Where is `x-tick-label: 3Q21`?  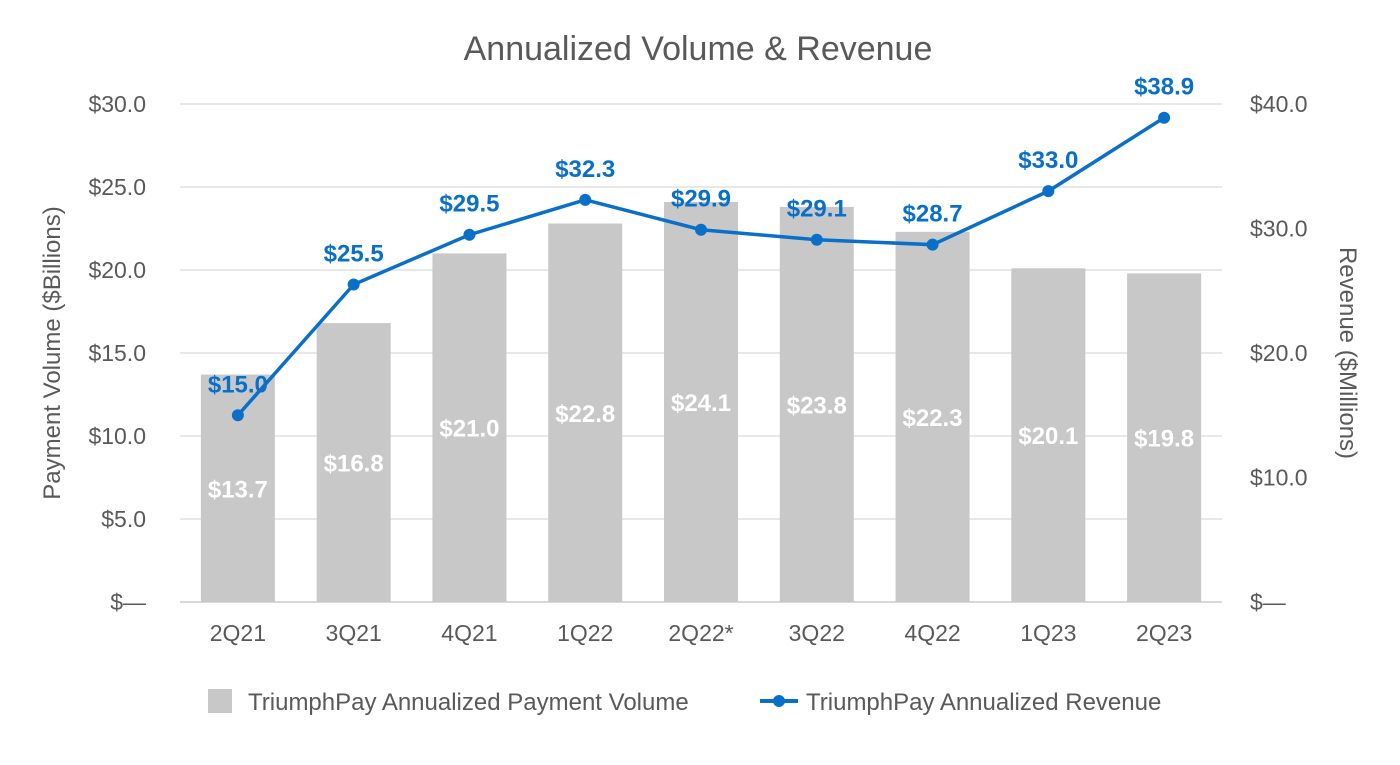 x-tick-label: 3Q21 is located at coordinates (354, 633).